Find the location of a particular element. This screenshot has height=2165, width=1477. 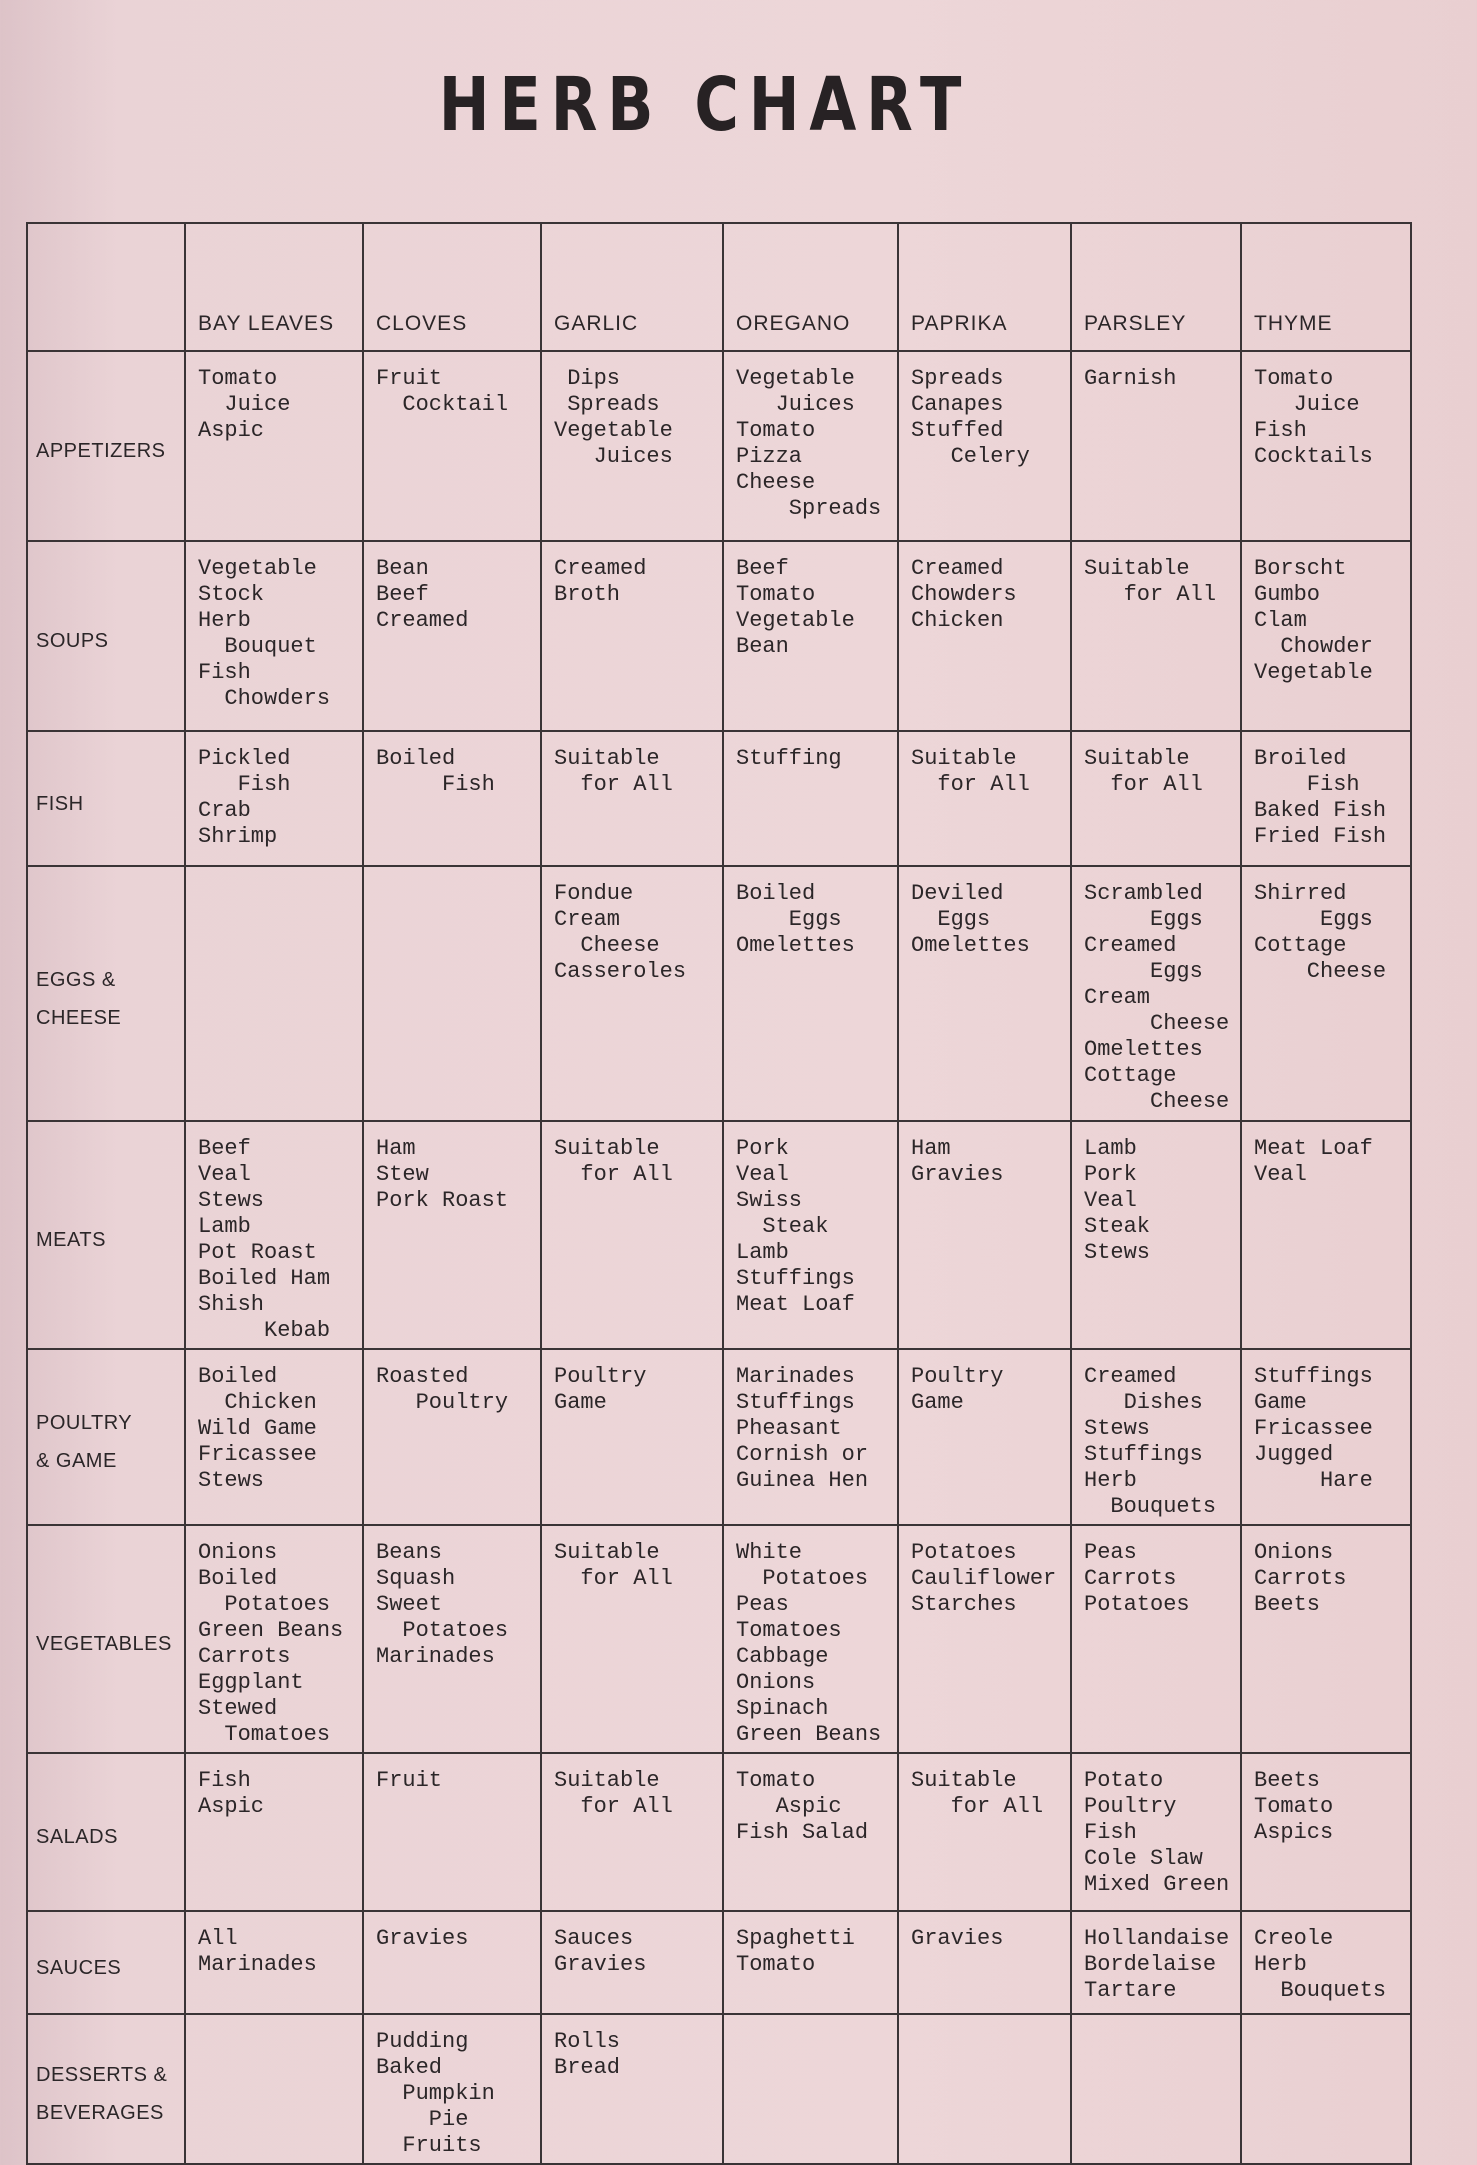

cell-line: Carrots is located at coordinates (1130, 1578).